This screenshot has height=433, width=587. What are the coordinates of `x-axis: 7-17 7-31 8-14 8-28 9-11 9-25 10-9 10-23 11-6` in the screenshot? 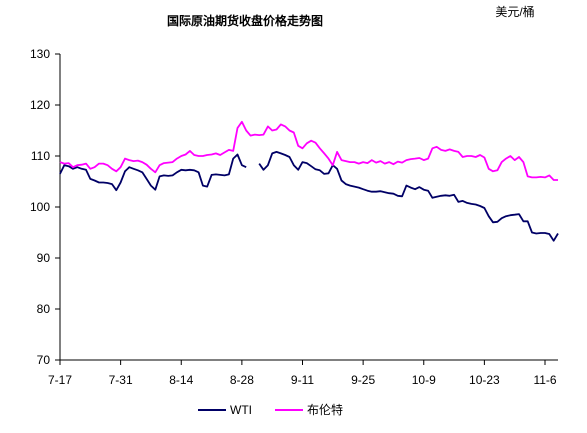 It's located at (303, 373).